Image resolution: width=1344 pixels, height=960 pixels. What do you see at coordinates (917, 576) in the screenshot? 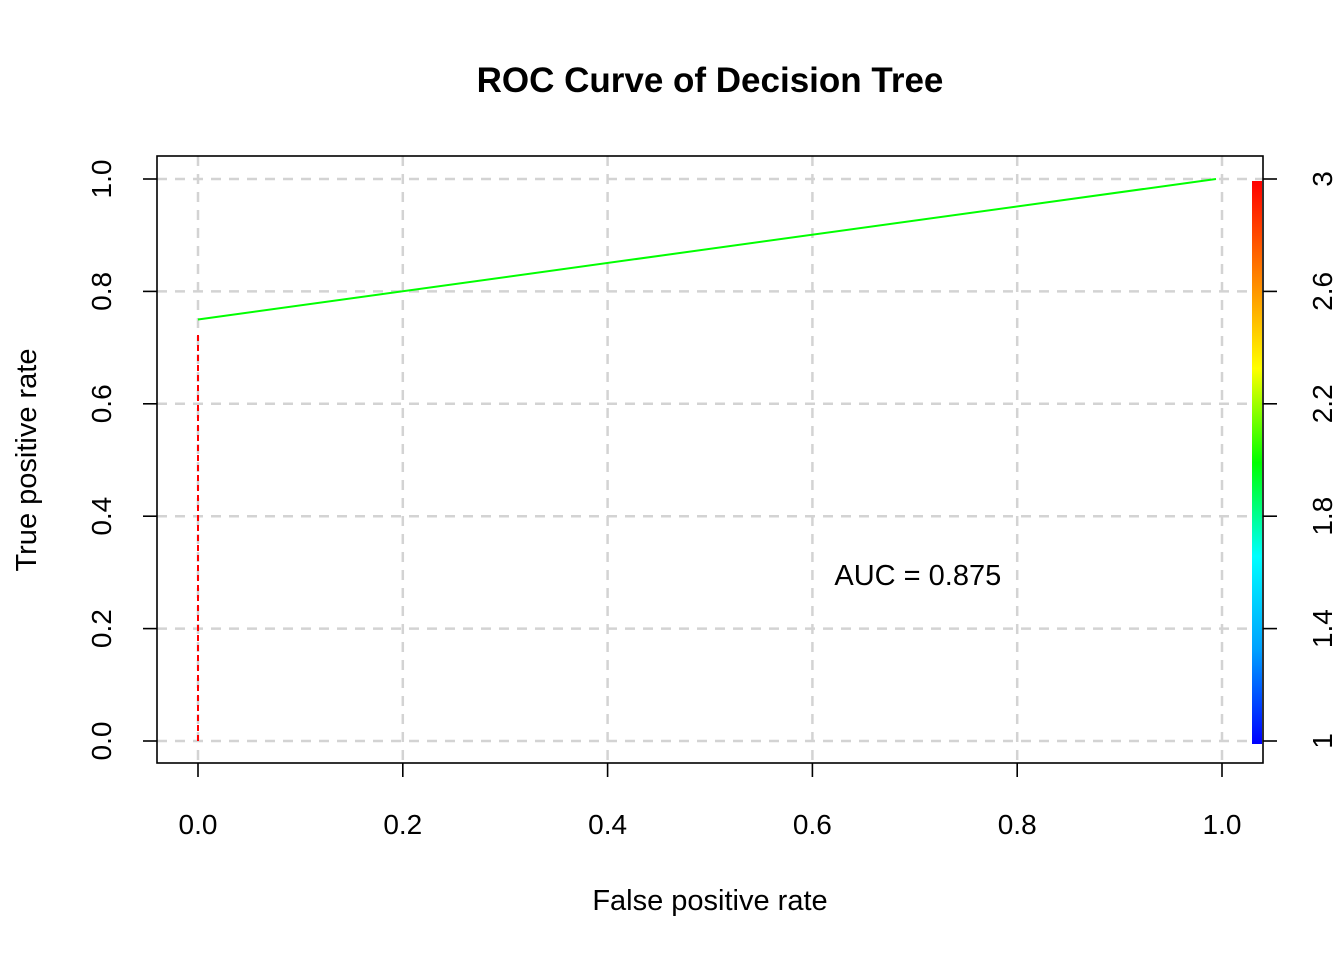
I see `auc-annotation: AUC = 0.875` at bounding box center [917, 576].